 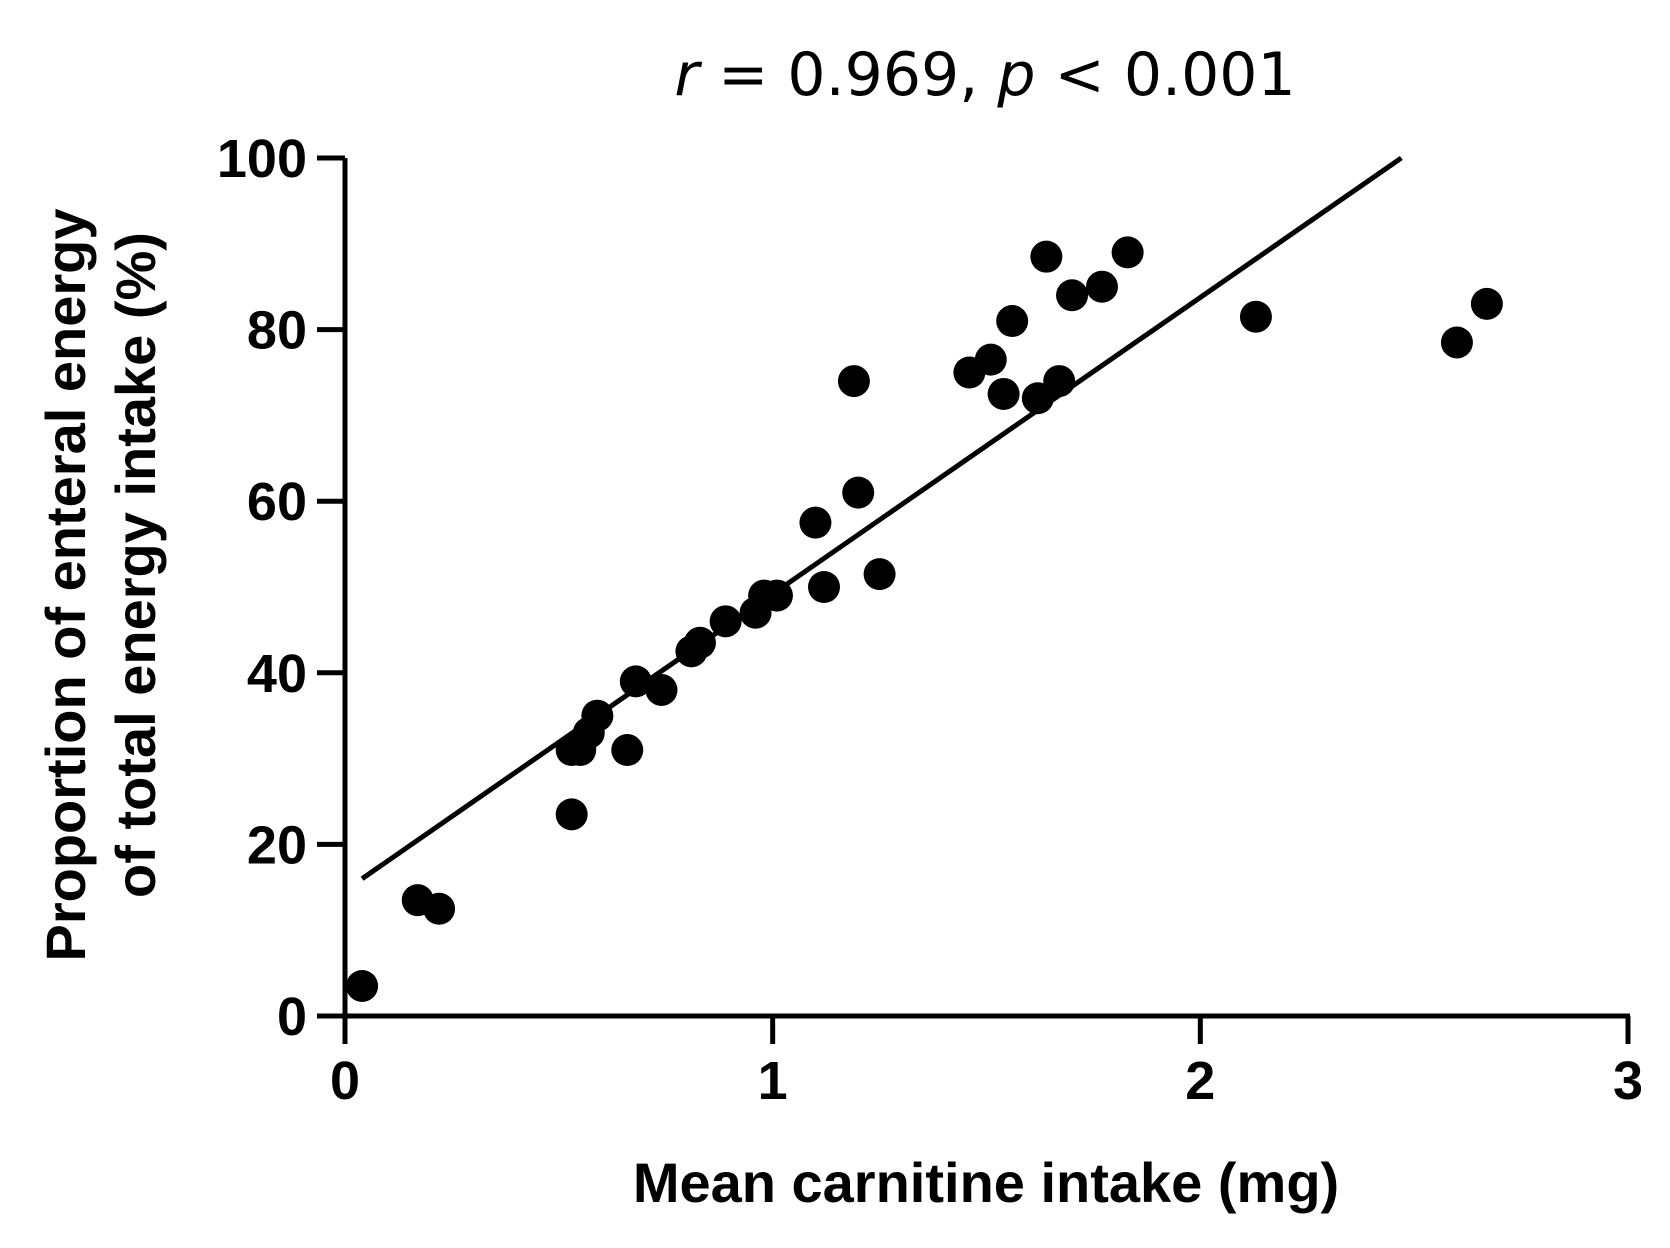 I want to click on y-axis-title-line2: of total energy intake (%), so click(x=135, y=565).